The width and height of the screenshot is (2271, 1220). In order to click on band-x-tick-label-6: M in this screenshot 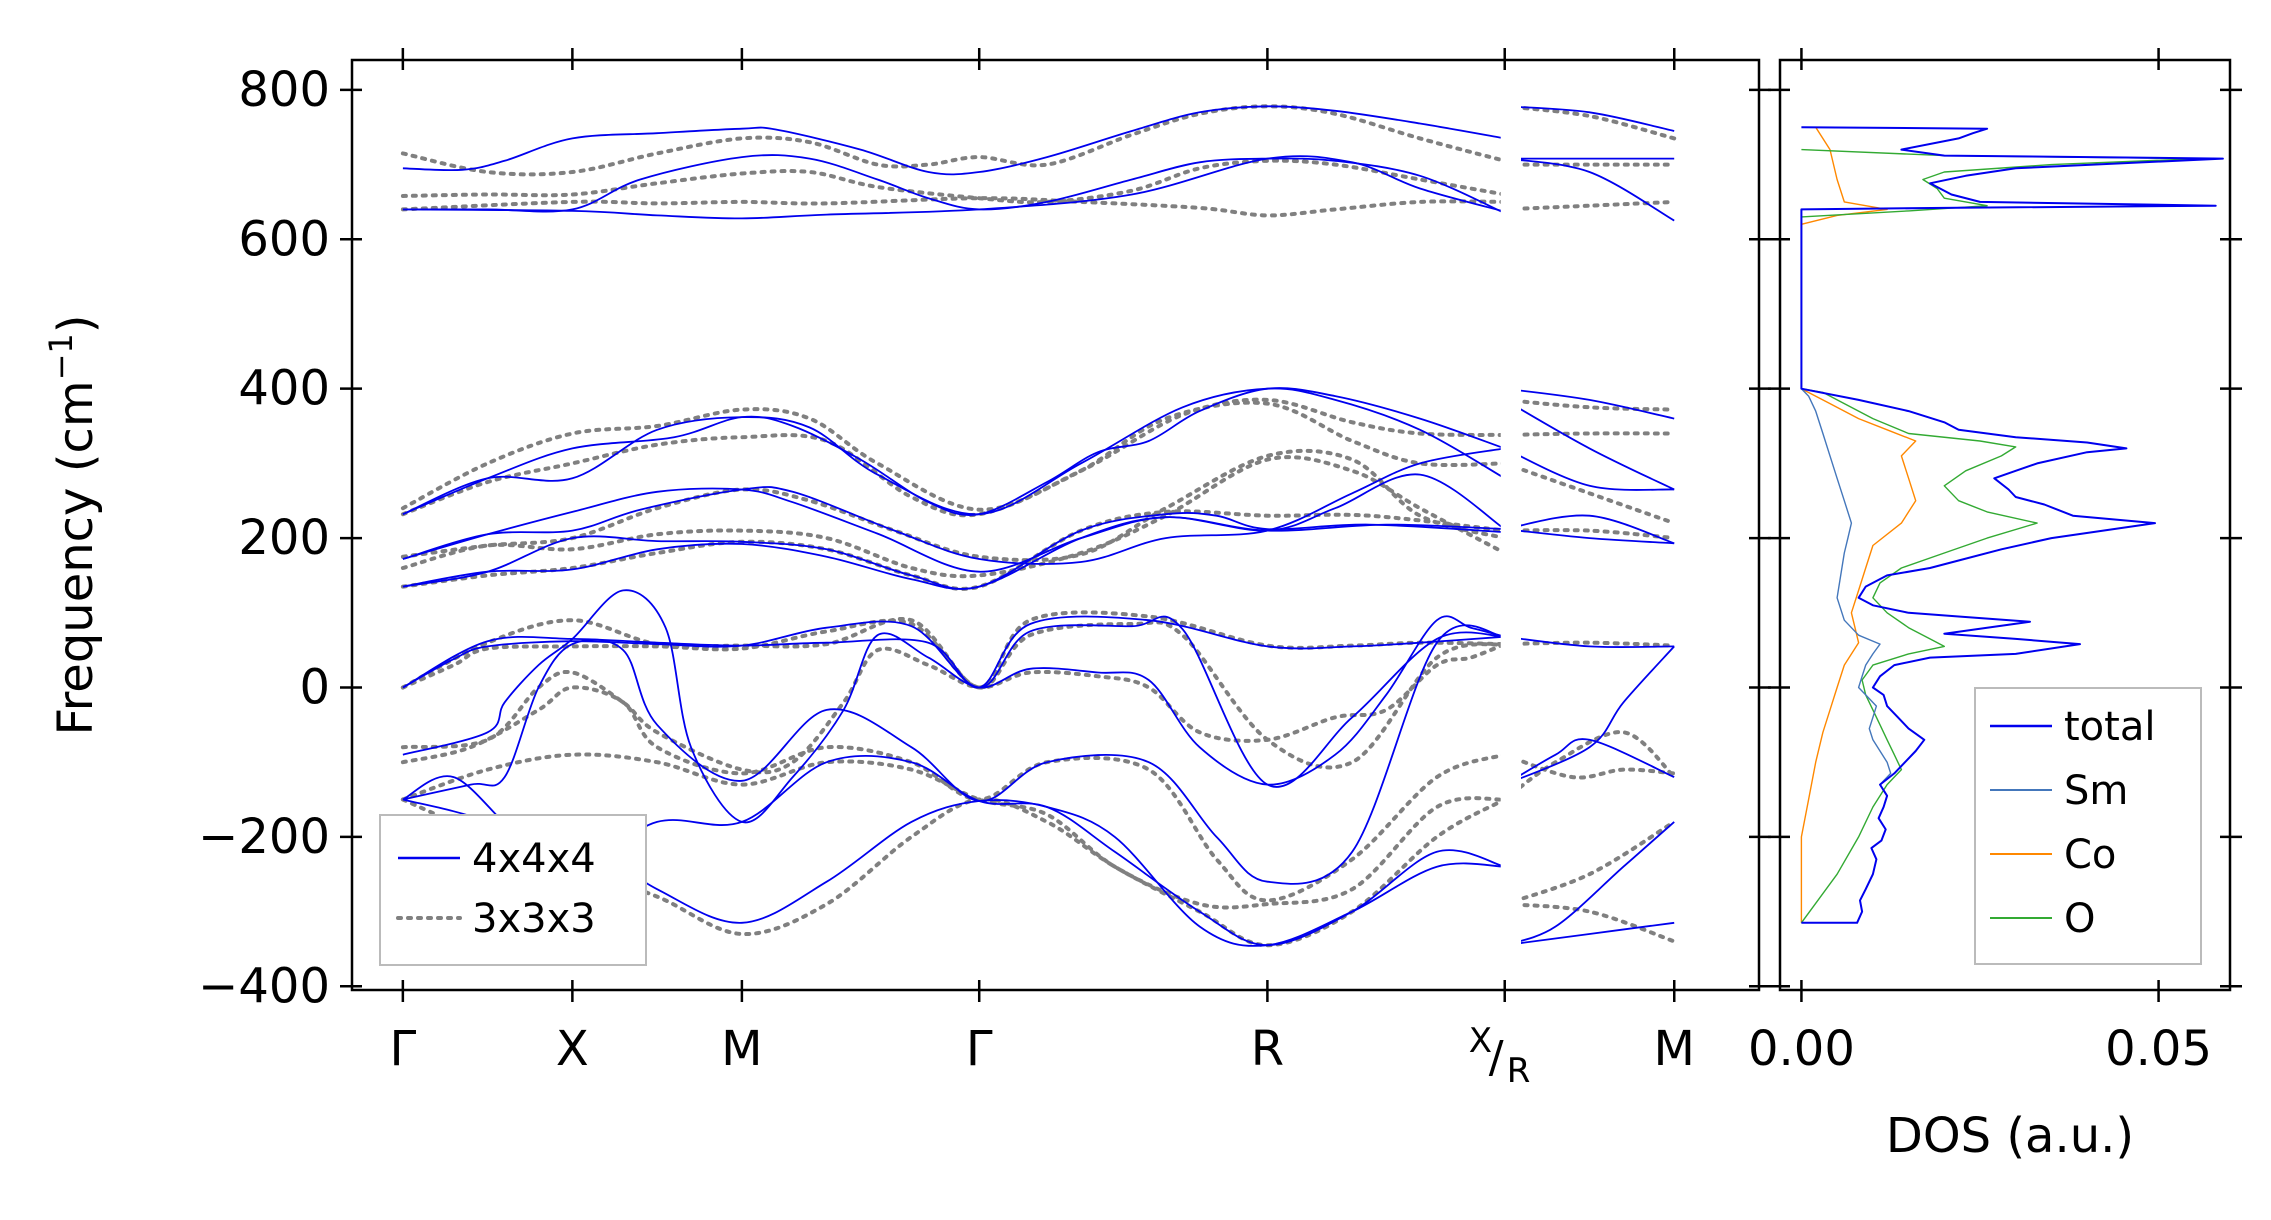, I will do `click(1674, 1049)`.